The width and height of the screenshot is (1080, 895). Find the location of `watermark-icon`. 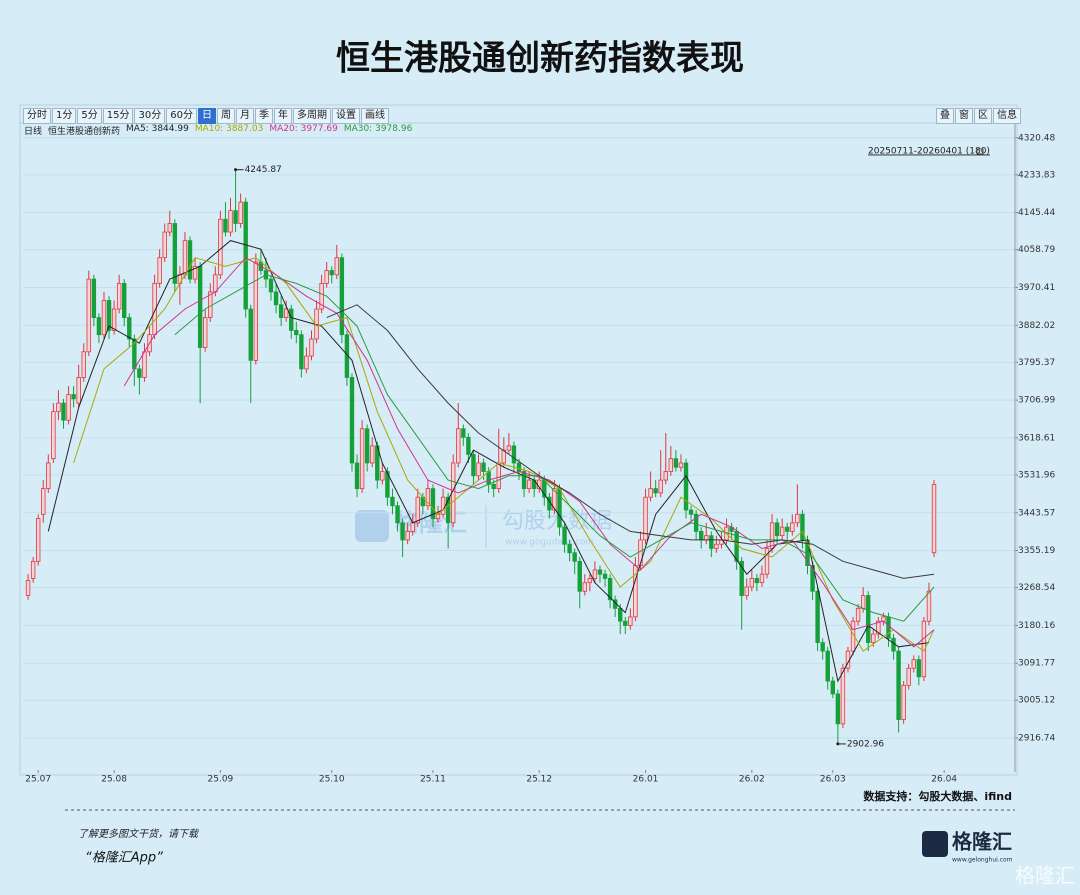

watermark-icon is located at coordinates (372, 526).